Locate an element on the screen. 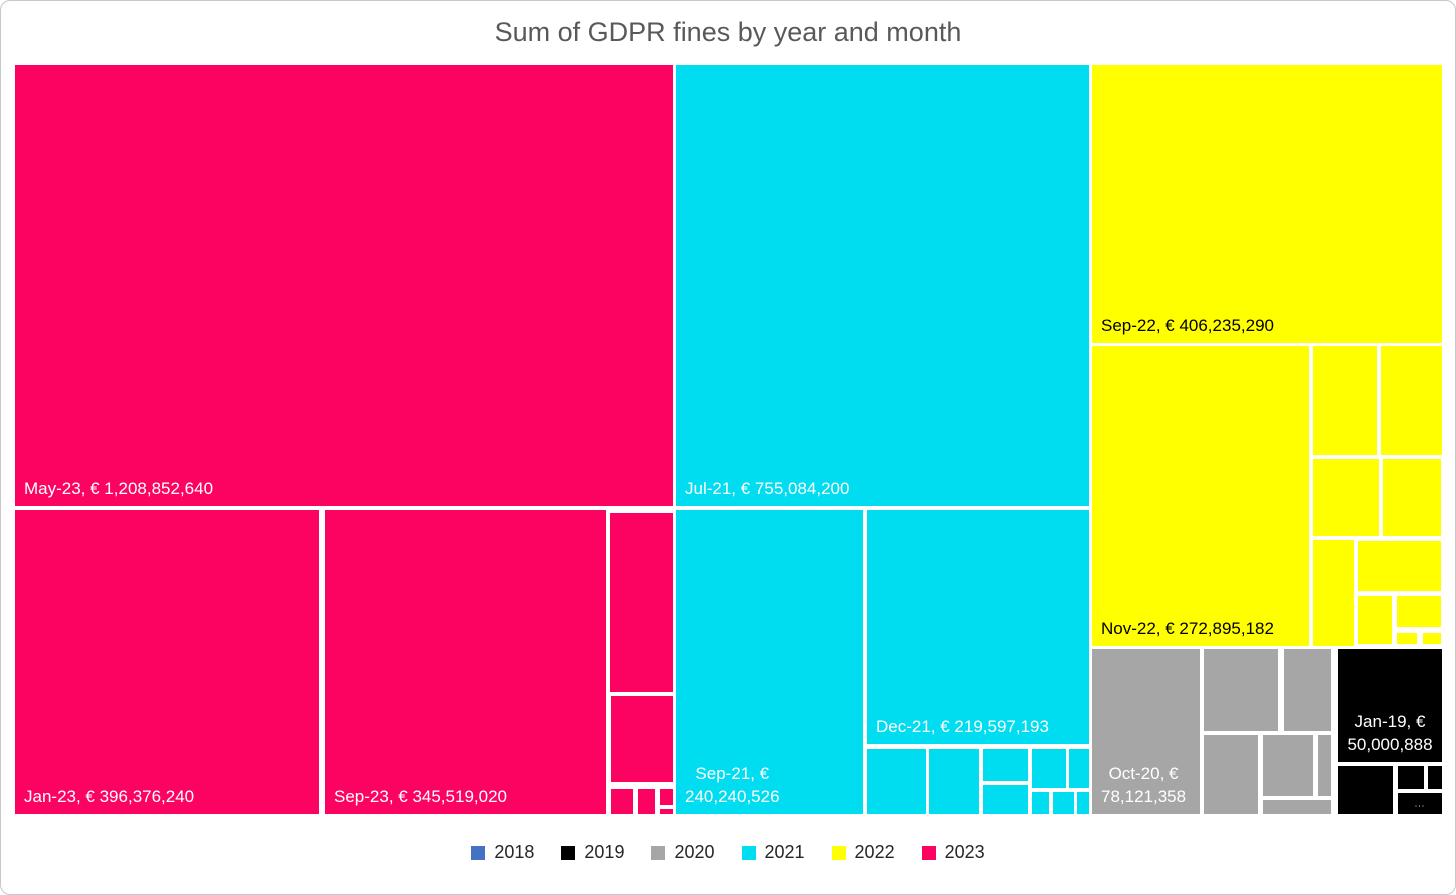  legend-swatch-2022 is located at coordinates (838, 852).